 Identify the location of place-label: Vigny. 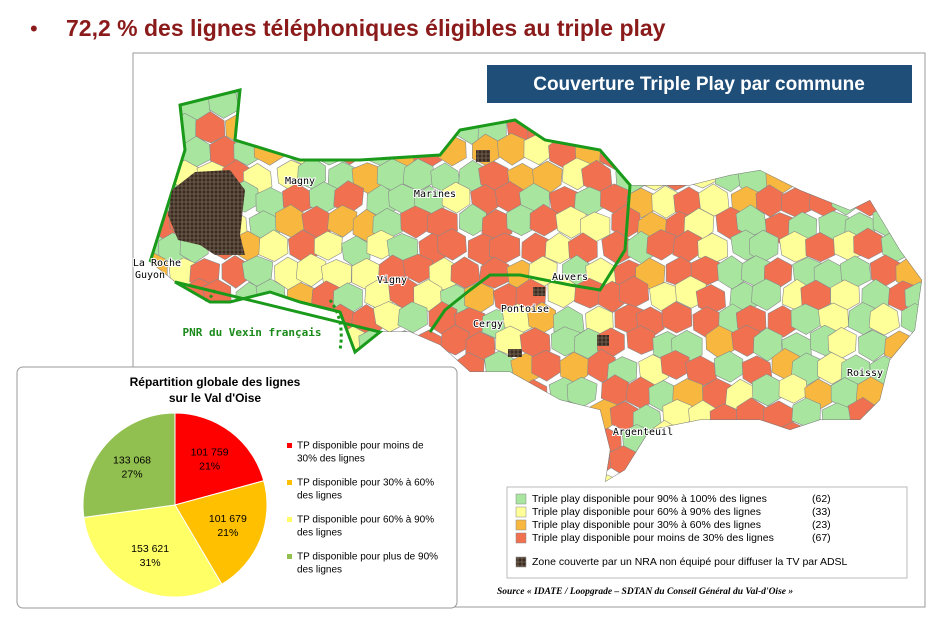
(392, 280).